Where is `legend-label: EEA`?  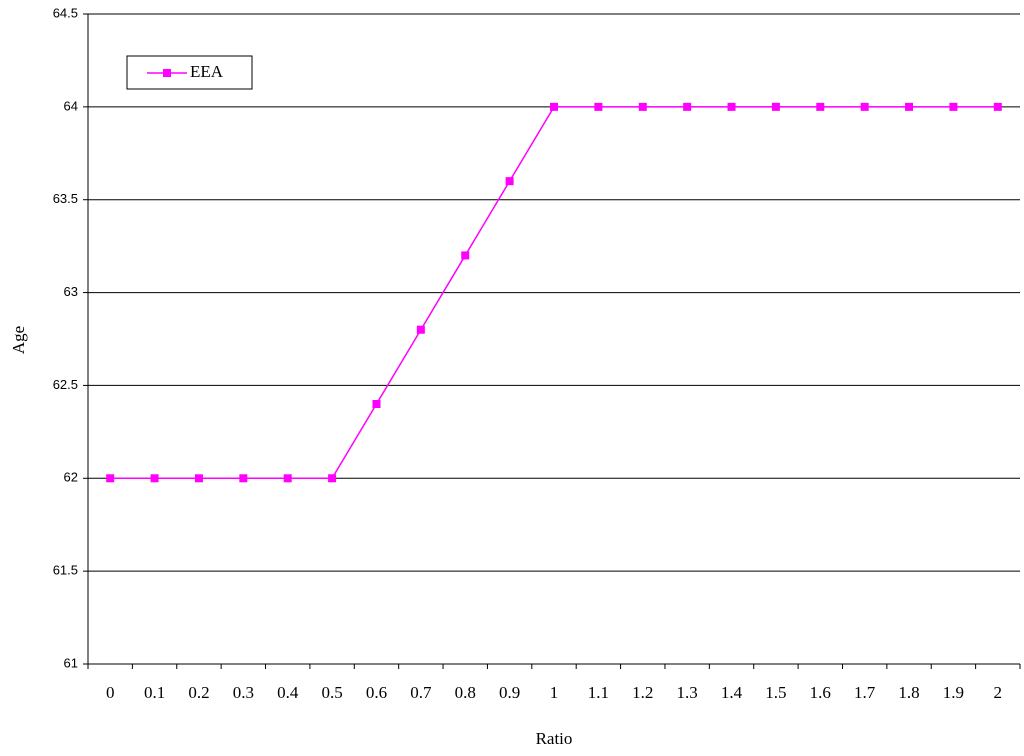 legend-label: EEA is located at coordinates (207, 71).